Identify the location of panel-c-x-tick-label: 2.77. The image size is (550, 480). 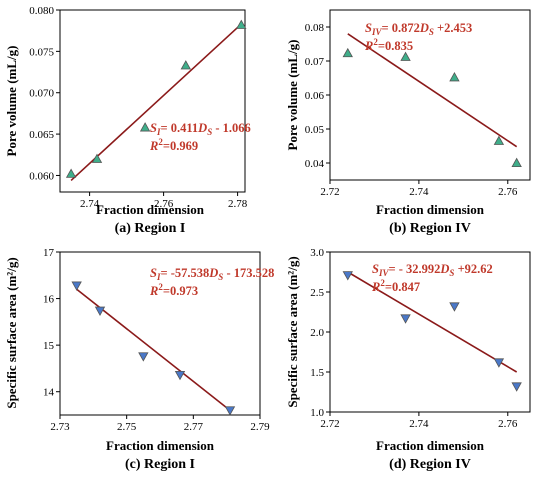
(194, 427).